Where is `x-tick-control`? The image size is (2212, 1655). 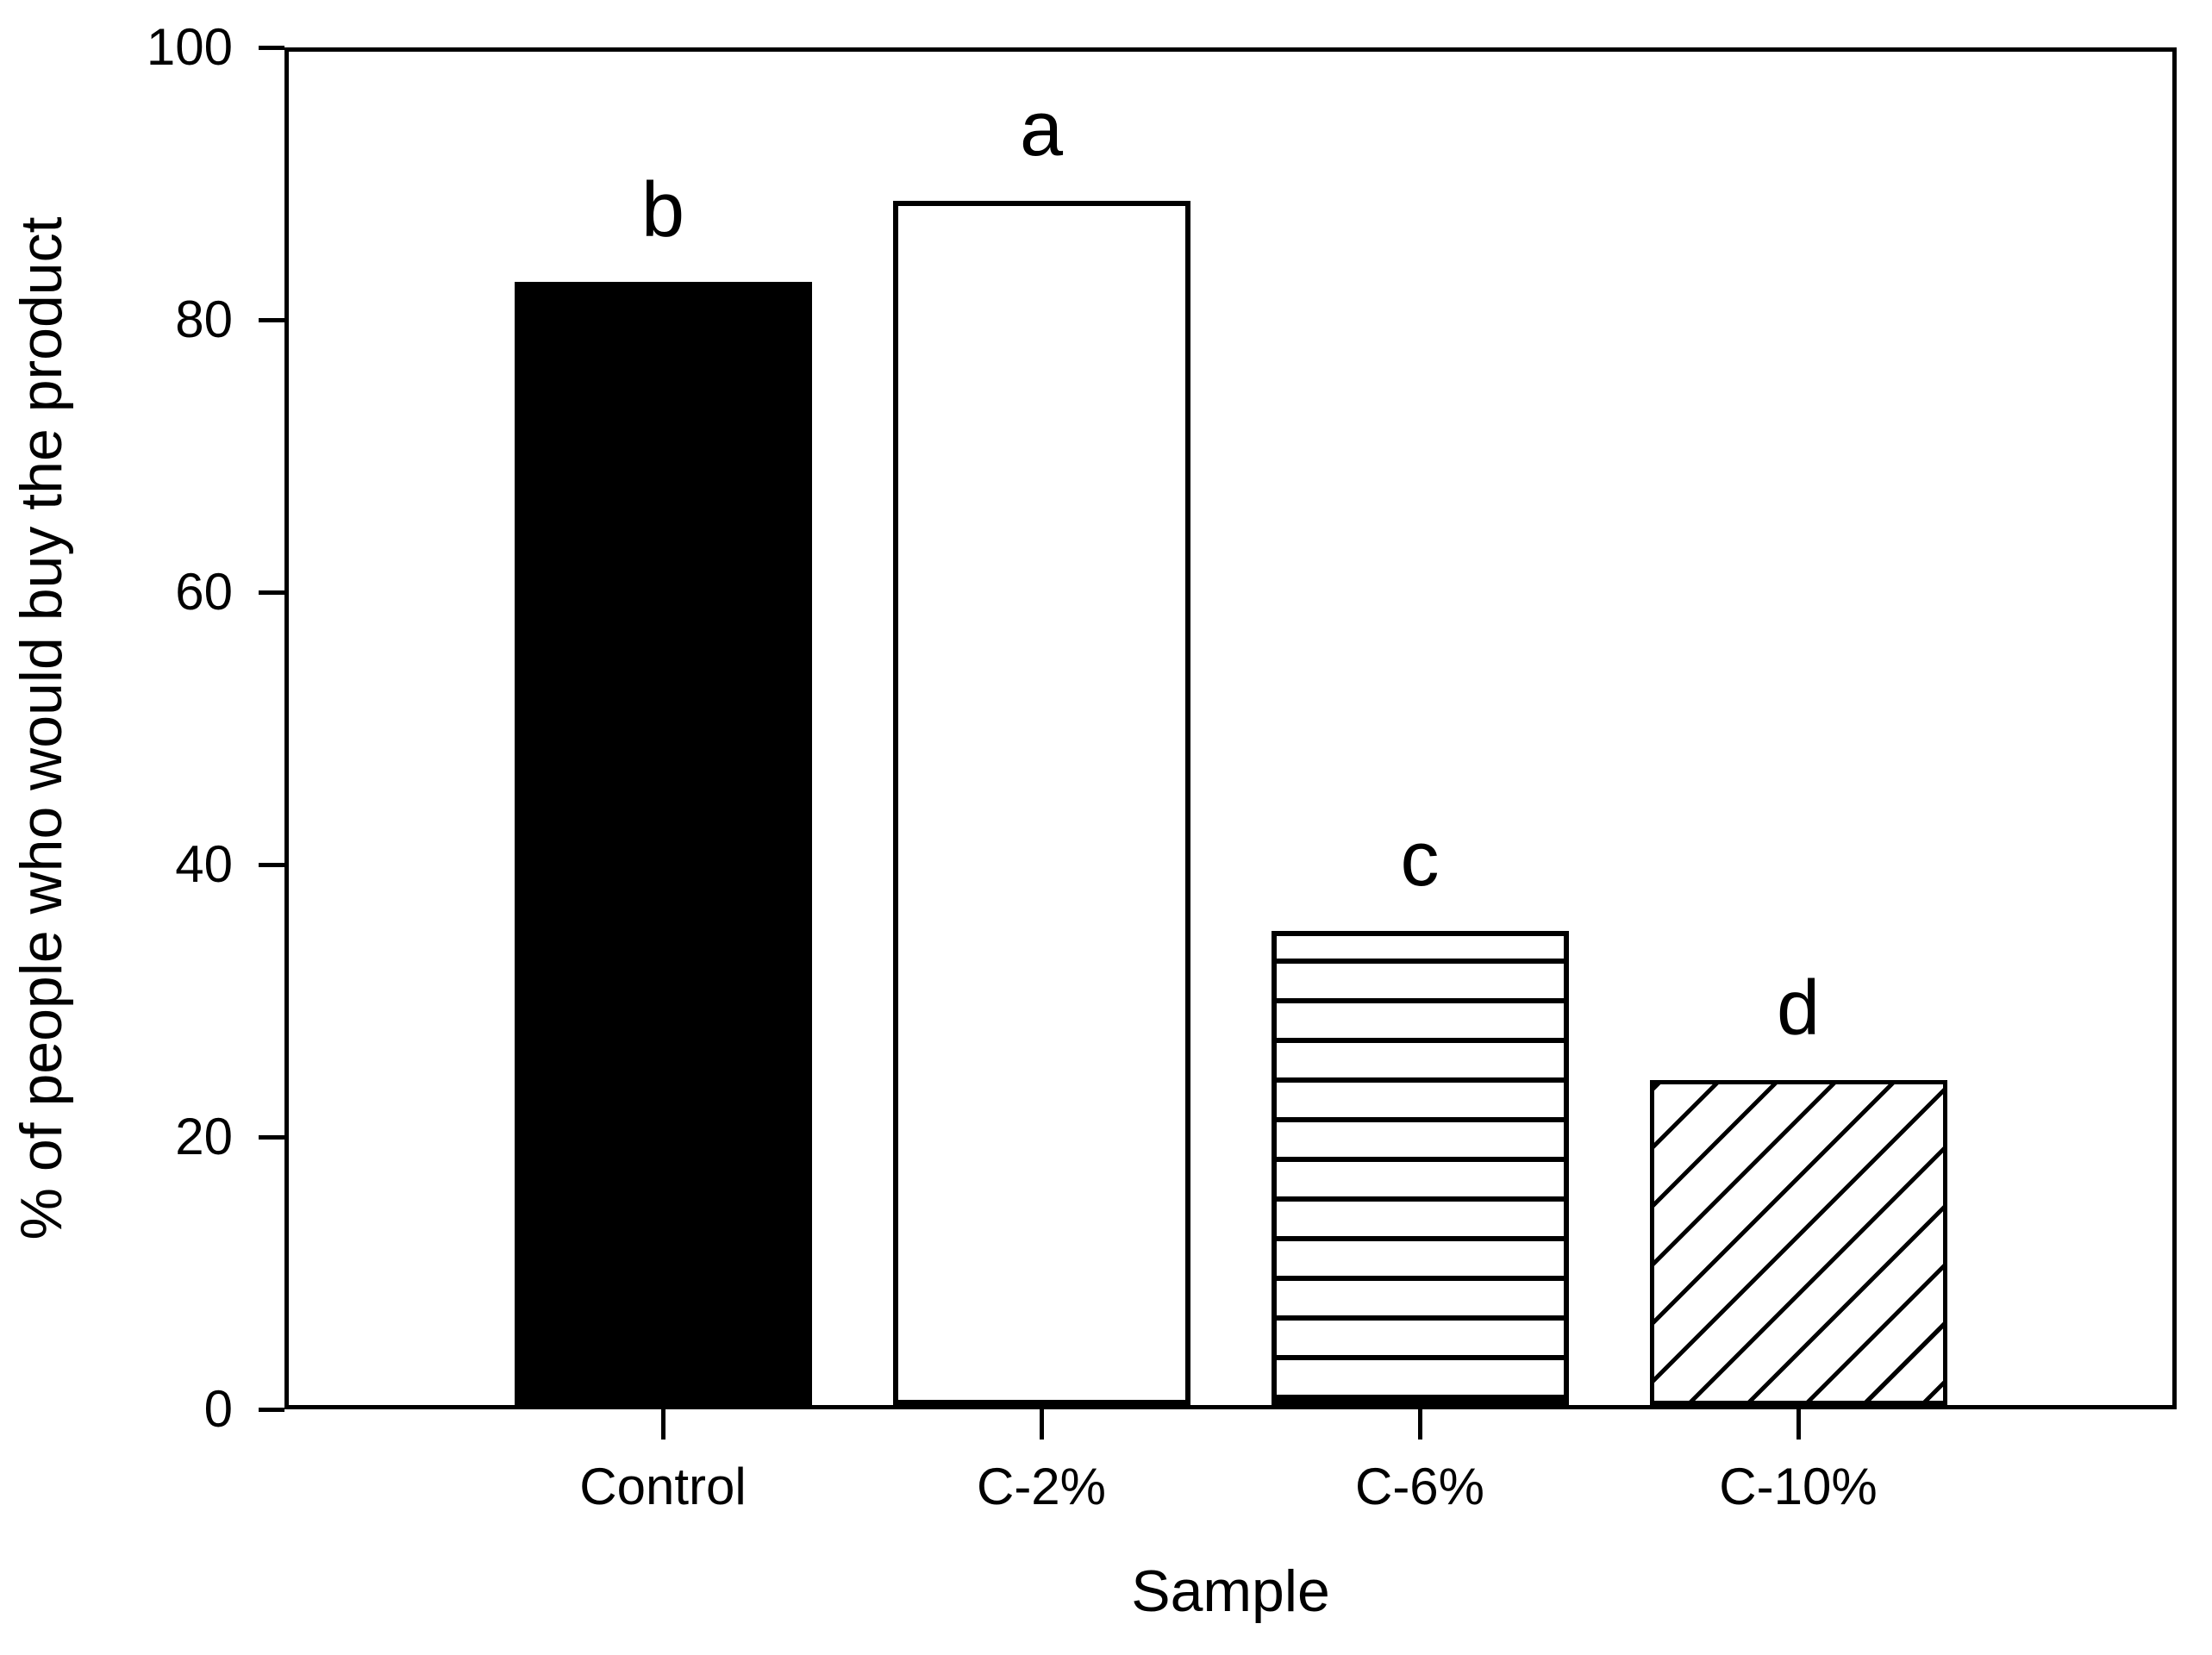
x-tick-control is located at coordinates (662, 1424).